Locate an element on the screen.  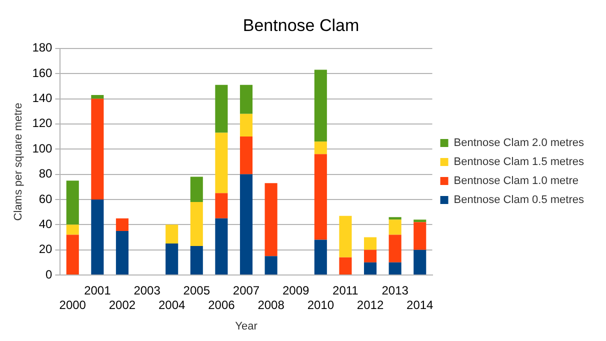
legend-label: Bentnose Clam 2.0 metres is located at coordinates (519, 143).